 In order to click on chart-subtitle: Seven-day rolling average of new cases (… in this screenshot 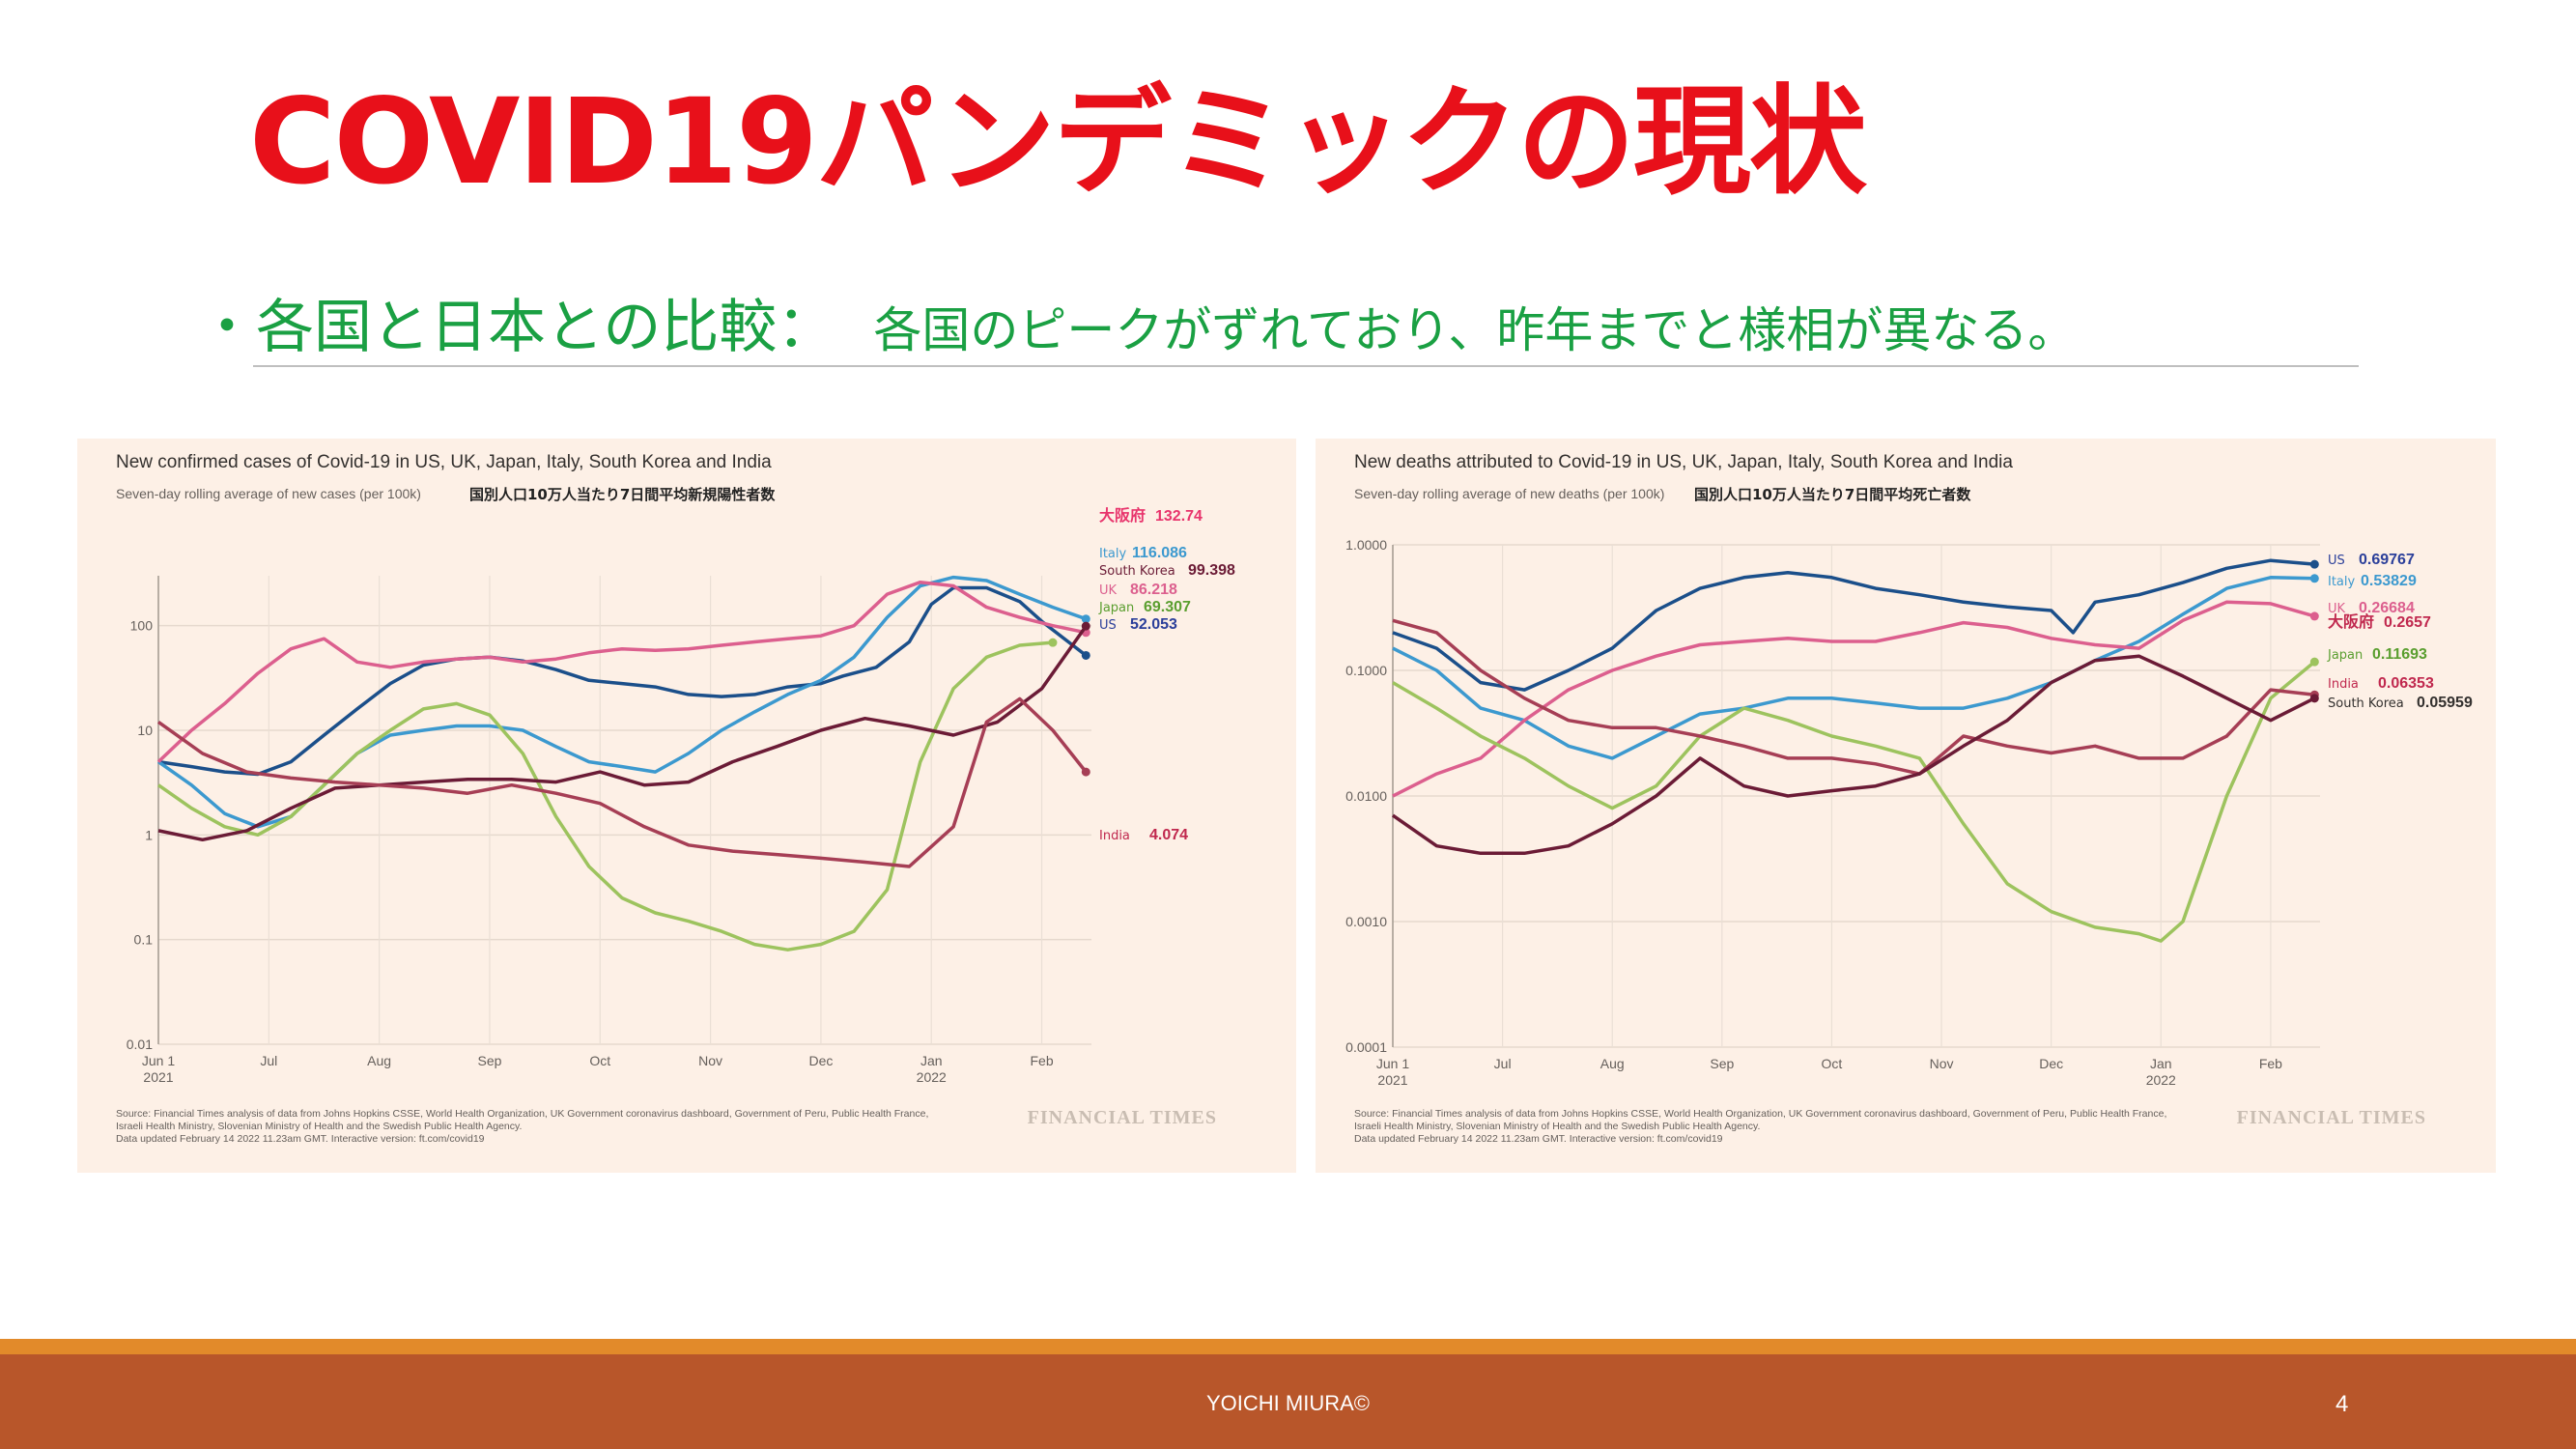, I will do `click(268, 493)`.